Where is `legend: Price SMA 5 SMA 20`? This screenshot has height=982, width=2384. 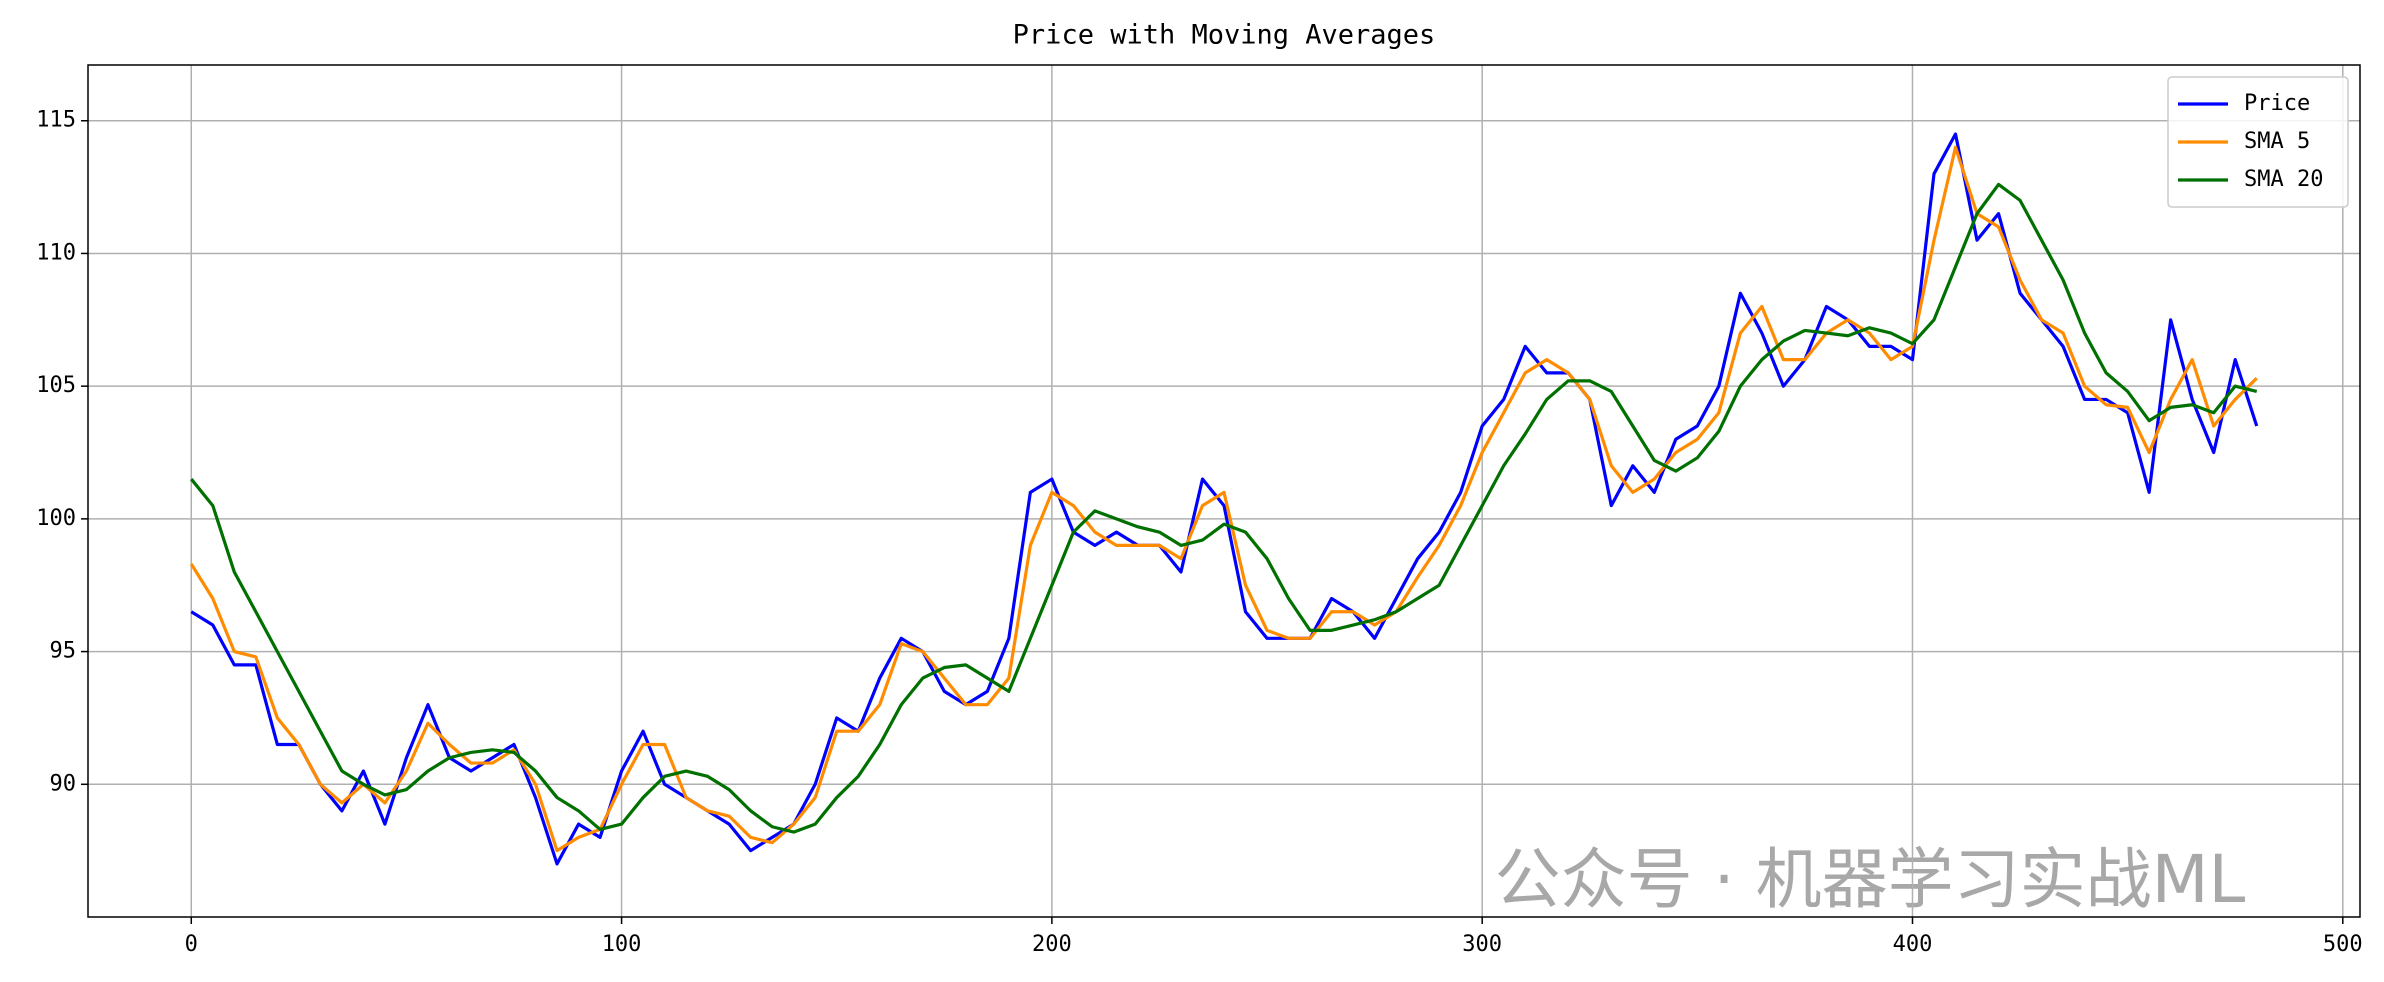 legend: Price SMA 5 SMA 20 is located at coordinates (2258, 142).